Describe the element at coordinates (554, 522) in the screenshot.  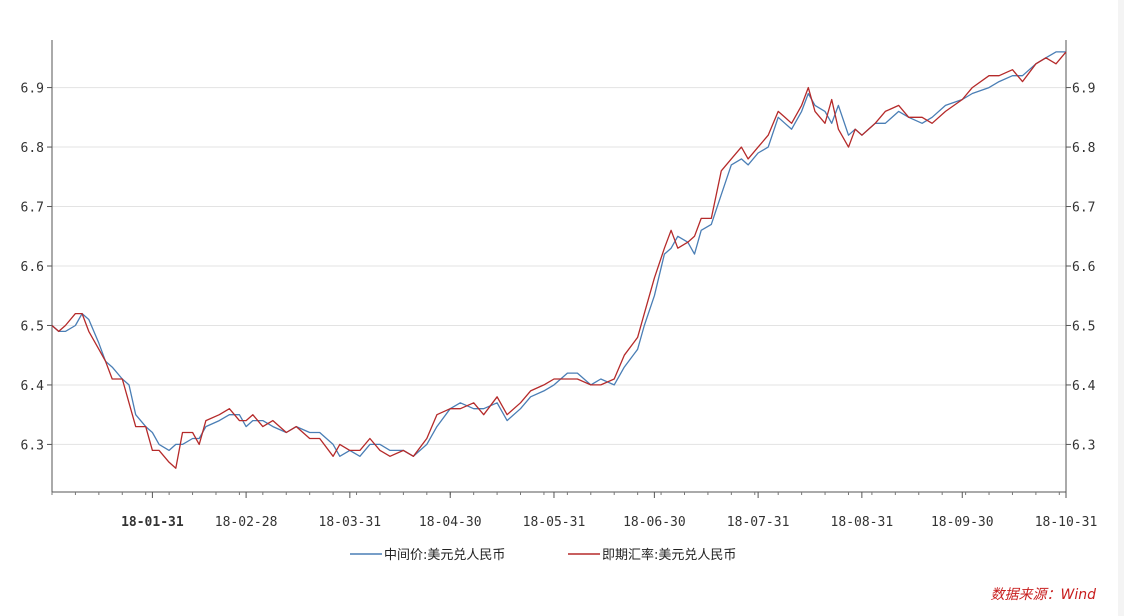
I see `x-tick-label-4: 18-05-31` at that location.